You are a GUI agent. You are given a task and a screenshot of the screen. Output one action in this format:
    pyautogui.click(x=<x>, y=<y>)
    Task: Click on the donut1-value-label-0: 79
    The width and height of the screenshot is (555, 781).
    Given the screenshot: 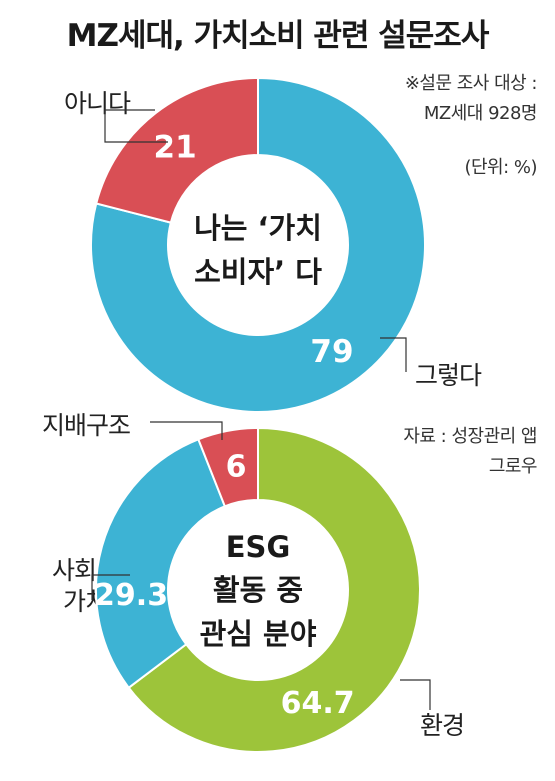 What is the action you would take?
    pyautogui.click(x=331, y=352)
    